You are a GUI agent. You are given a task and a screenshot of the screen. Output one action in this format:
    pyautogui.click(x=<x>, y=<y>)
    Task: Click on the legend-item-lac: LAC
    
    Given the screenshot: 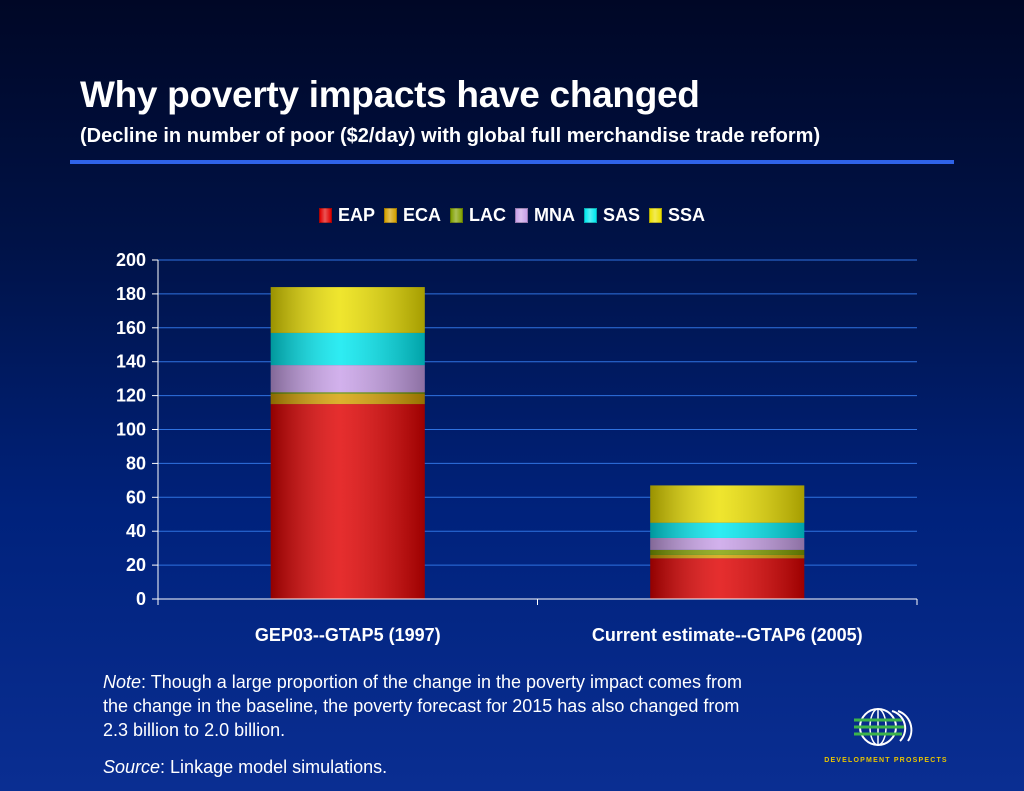 What is the action you would take?
    pyautogui.click(x=478, y=215)
    